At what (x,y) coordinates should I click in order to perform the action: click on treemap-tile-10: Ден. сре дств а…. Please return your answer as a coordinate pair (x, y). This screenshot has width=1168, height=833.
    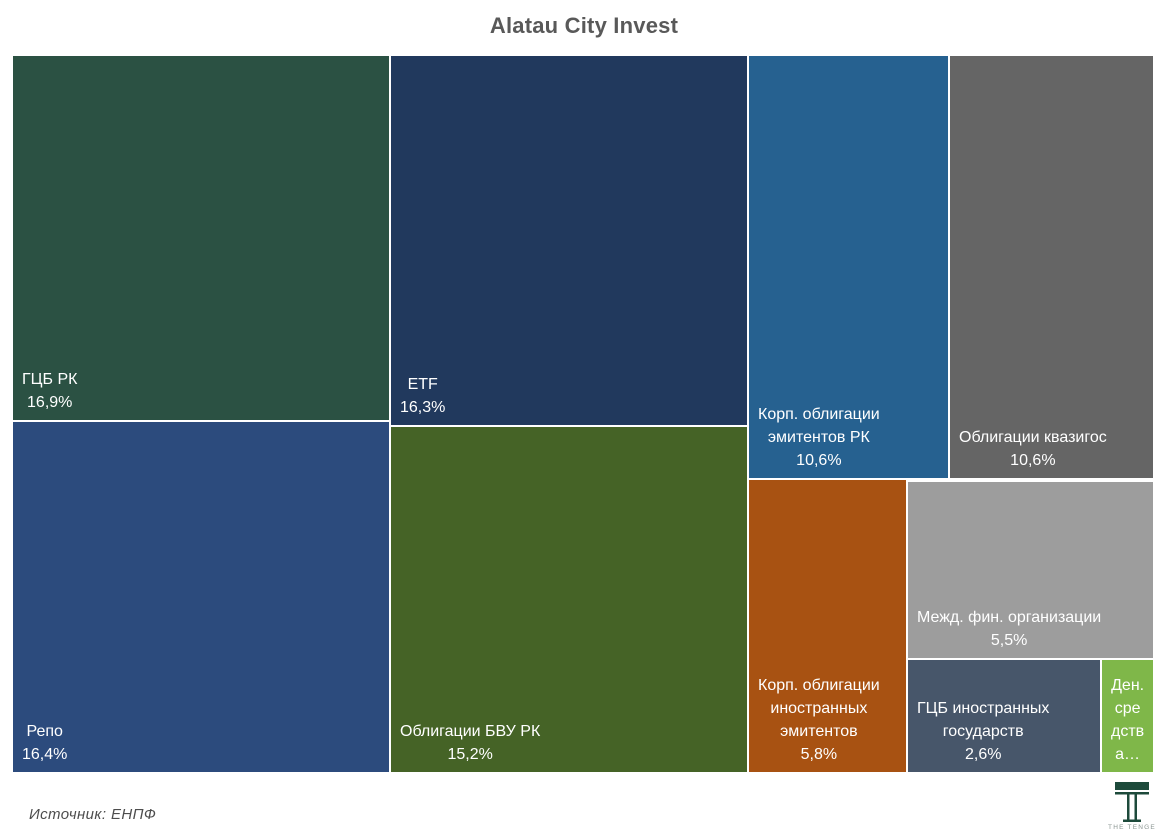
    Looking at the image, I should click on (1127, 716).